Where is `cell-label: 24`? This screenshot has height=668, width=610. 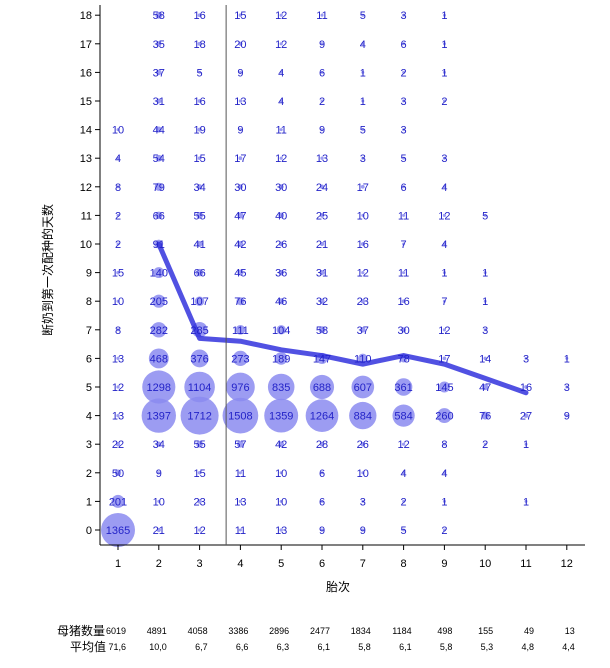
cell-label: 24 is located at coordinates (322, 188).